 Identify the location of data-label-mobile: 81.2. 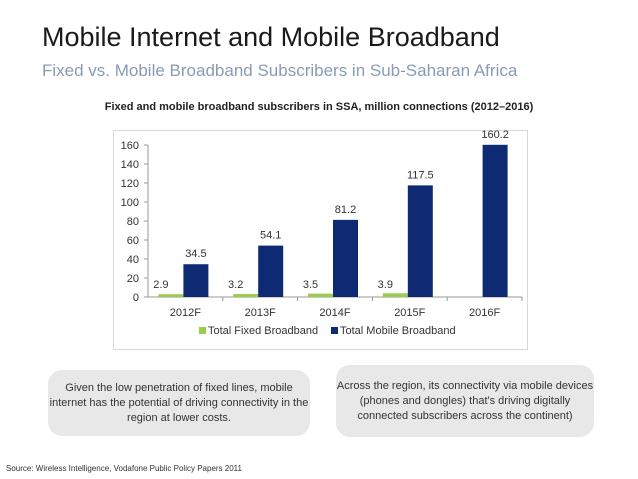
(345, 210).